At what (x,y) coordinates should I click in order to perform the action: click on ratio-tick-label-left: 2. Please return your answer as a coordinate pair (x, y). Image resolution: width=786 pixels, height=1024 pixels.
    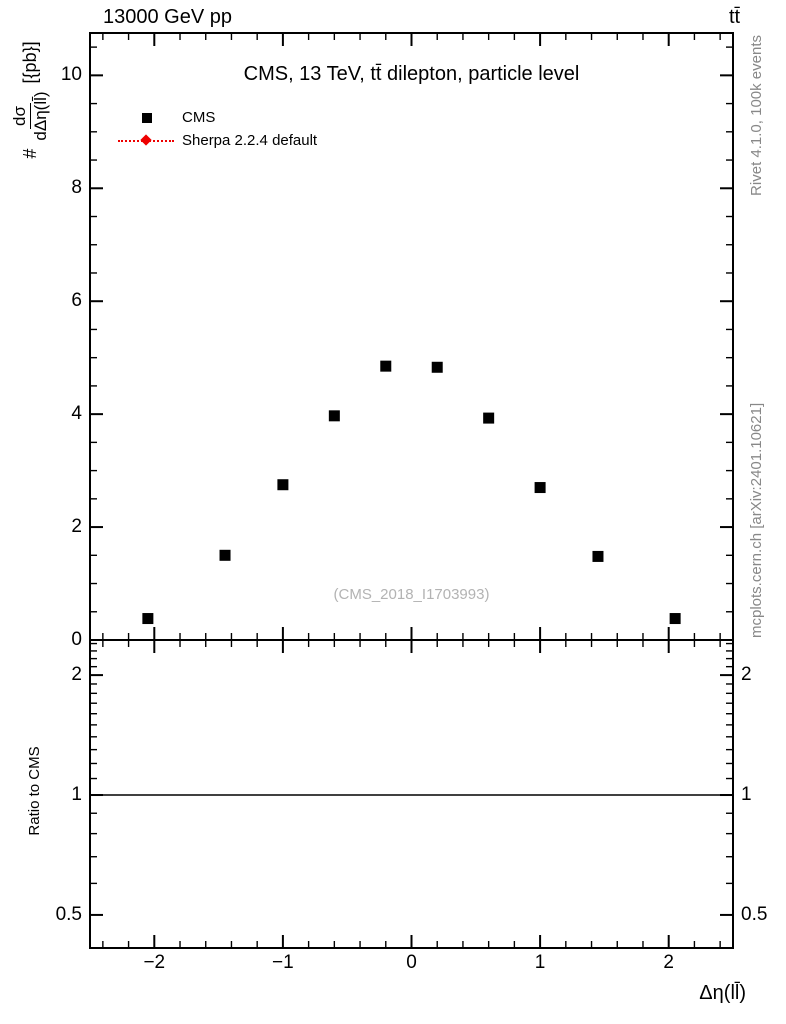
    Looking at the image, I should click on (76, 675).